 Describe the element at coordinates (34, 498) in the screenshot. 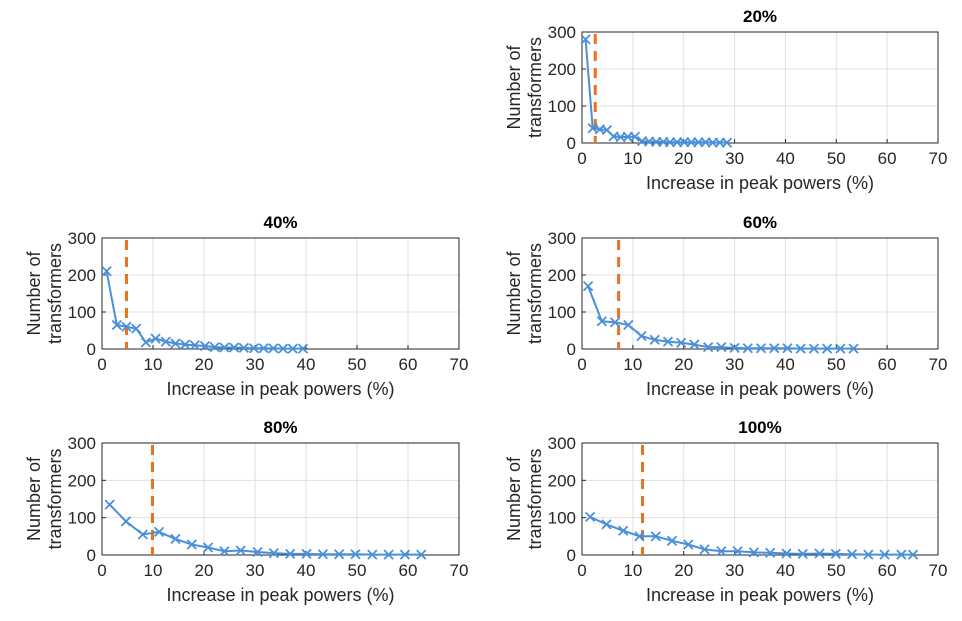

I see `y-axis-label-line: Number of` at that location.